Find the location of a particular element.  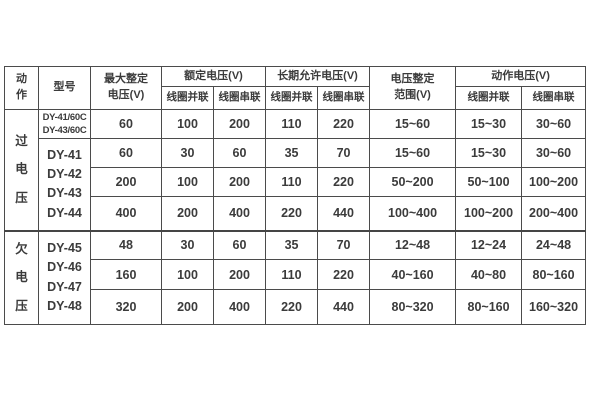

value-cell: 50~200 is located at coordinates (413, 182).